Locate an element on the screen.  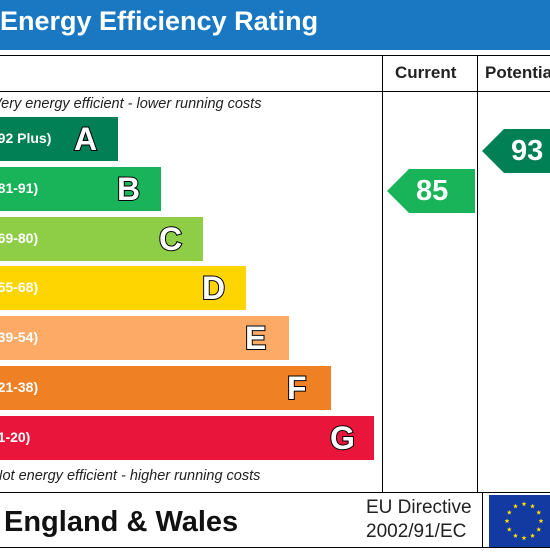
band-a: (92 Plus) A is located at coordinates (59, 139).